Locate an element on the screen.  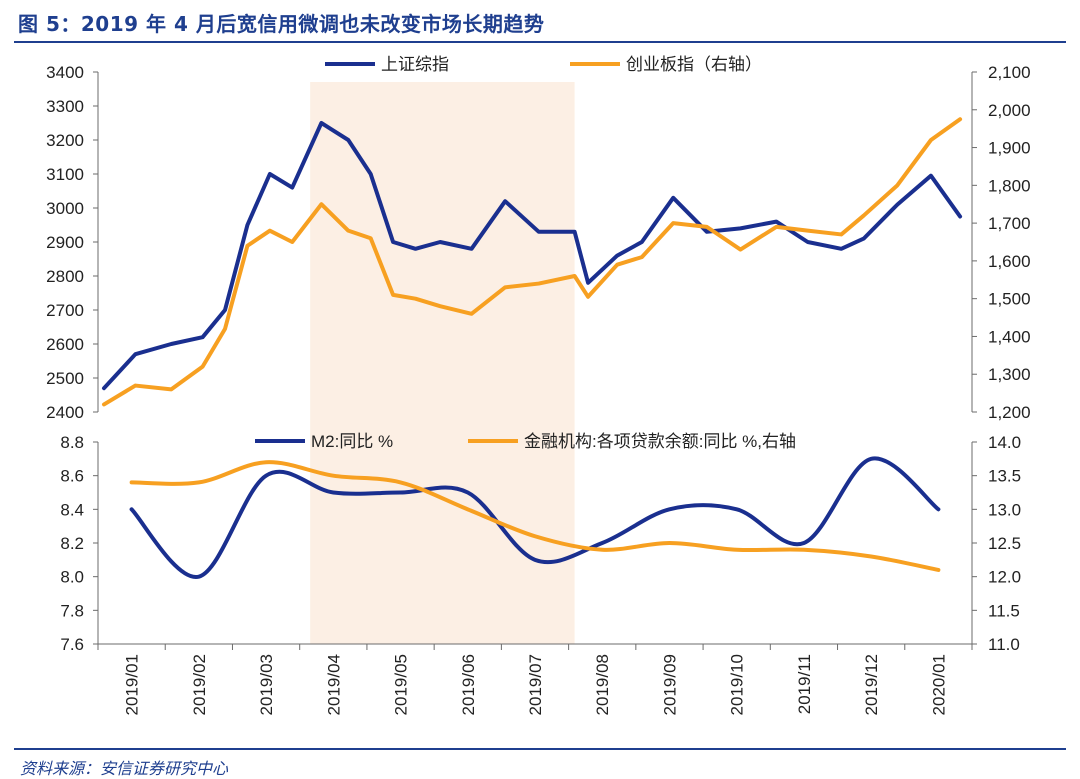
source-rule is located at coordinates (540, 749).